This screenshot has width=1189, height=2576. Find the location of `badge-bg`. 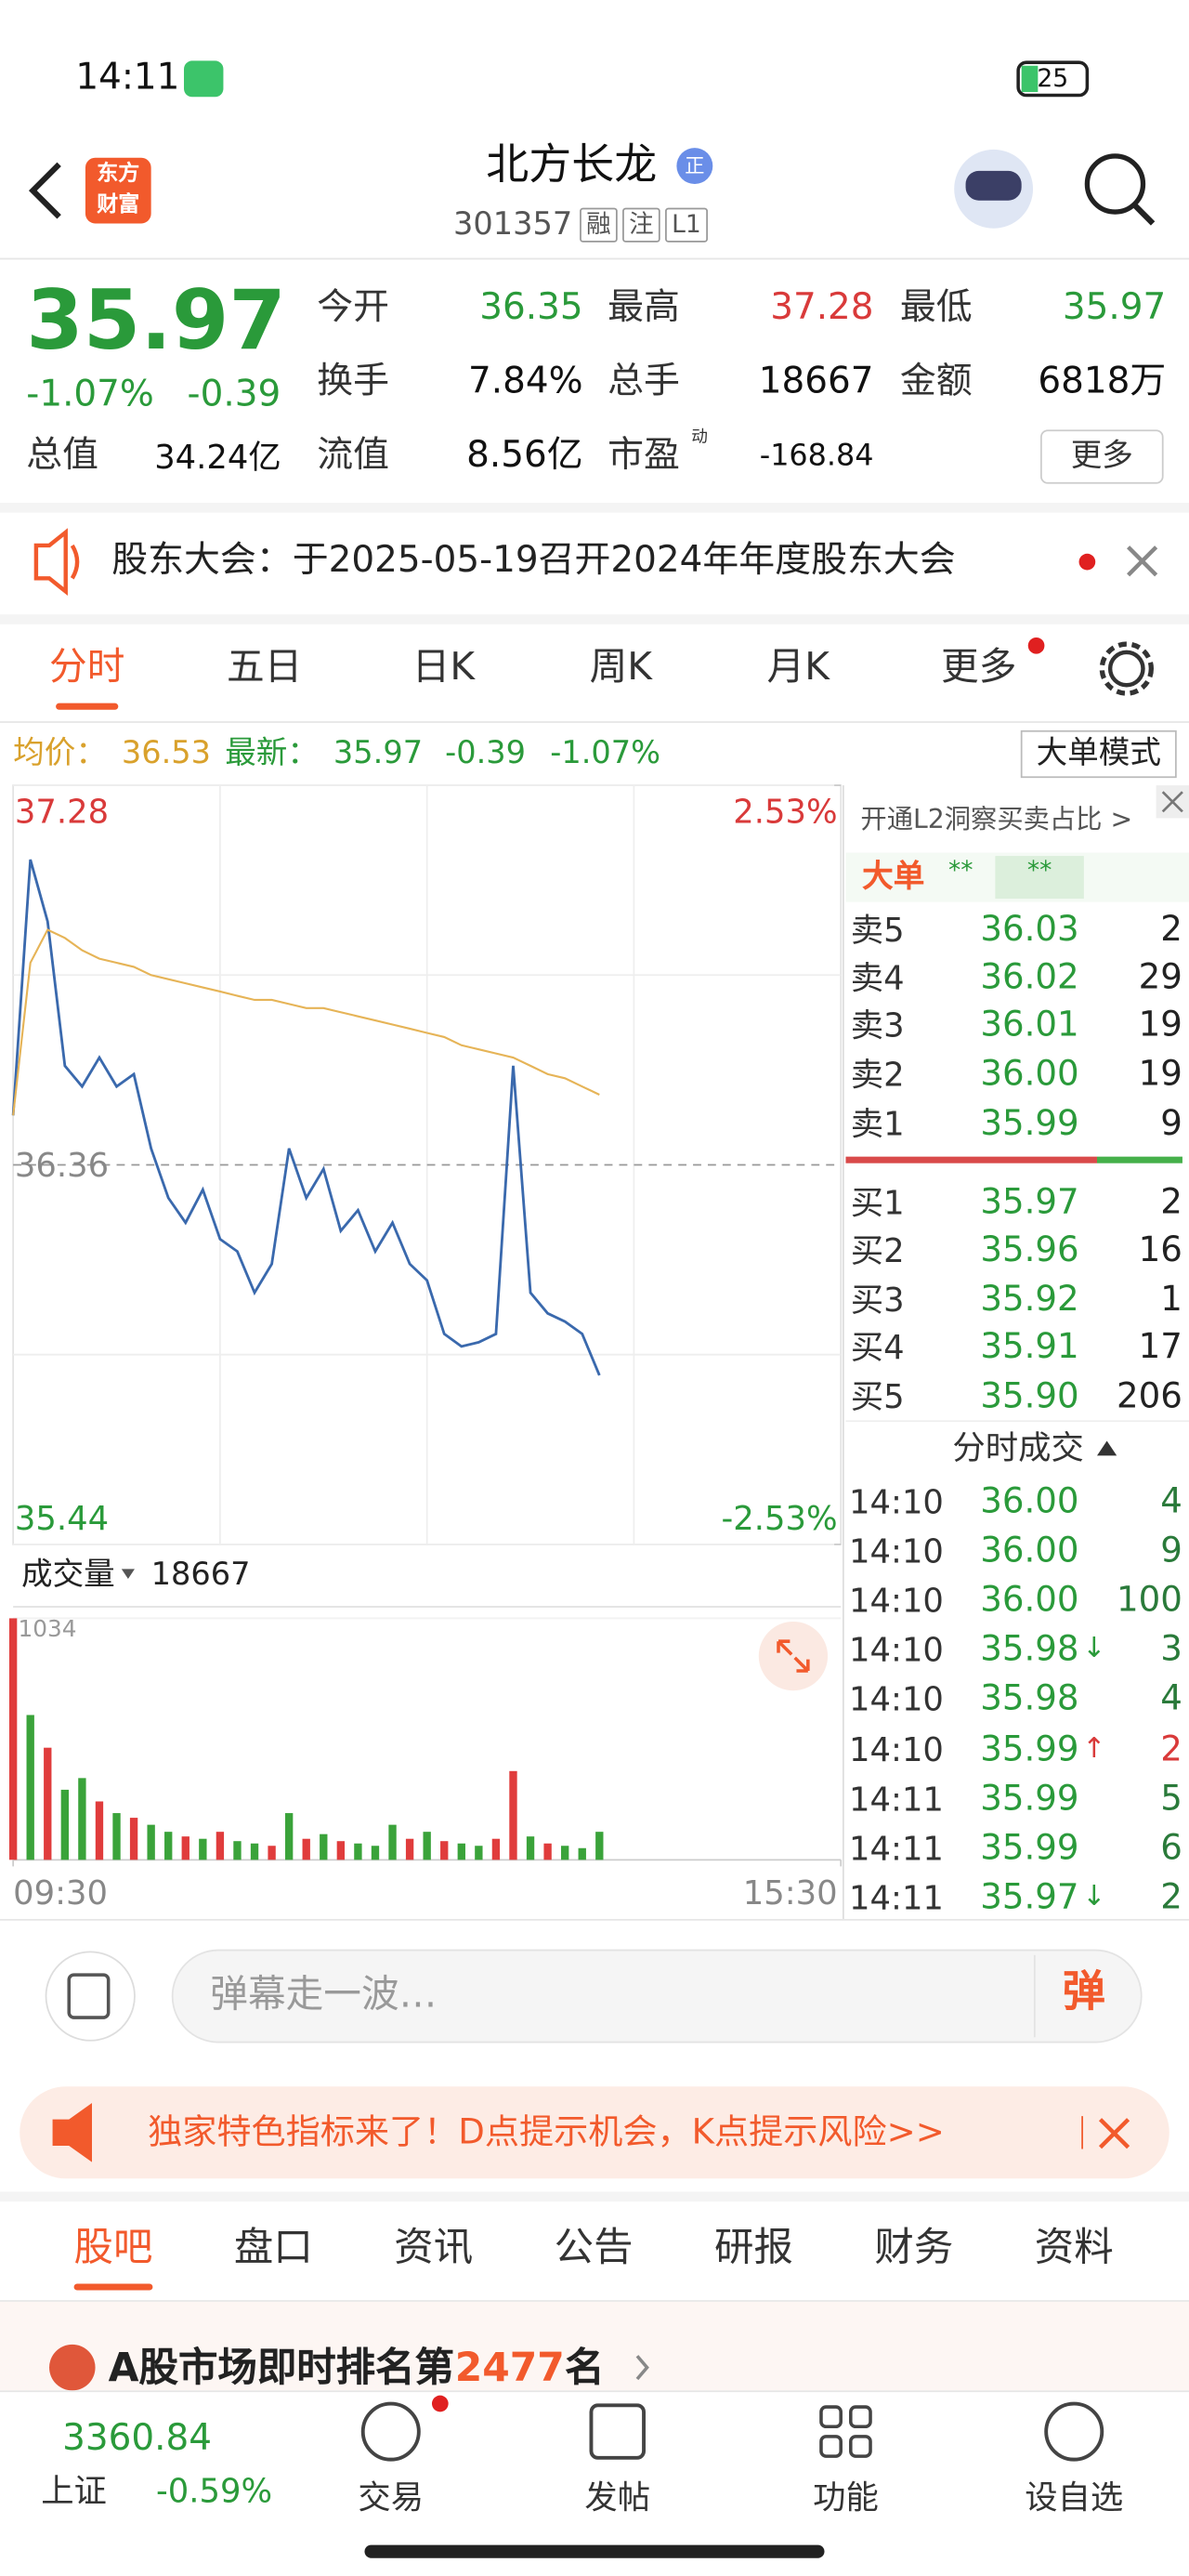

badge-bg is located at coordinates (694, 166).